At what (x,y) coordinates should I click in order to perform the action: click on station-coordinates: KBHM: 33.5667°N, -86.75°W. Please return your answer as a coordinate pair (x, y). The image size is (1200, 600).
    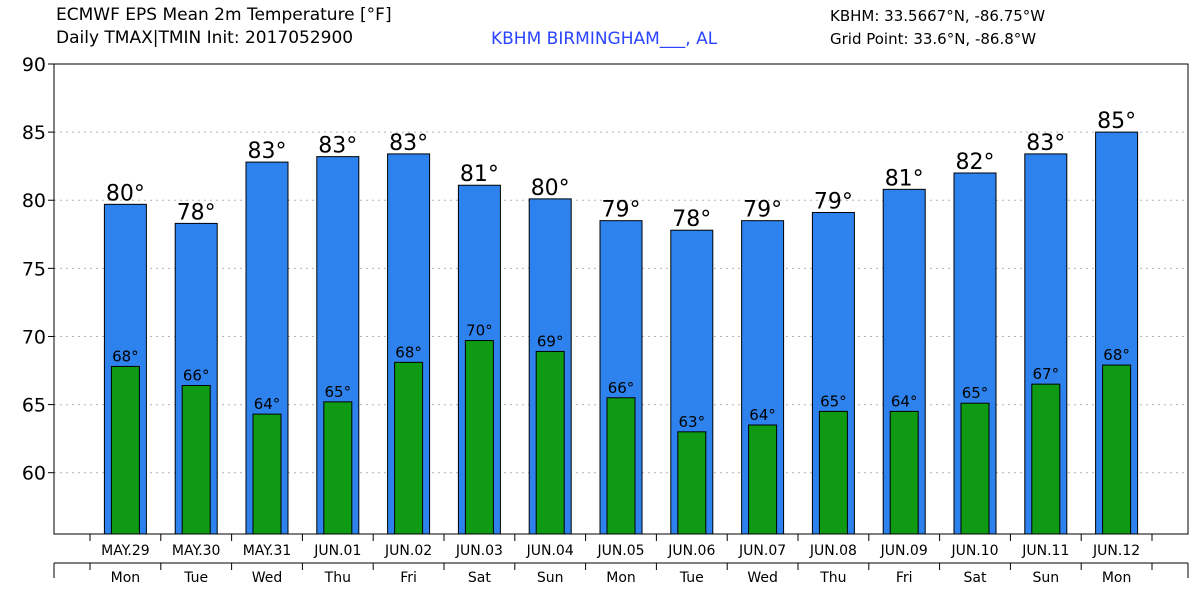
    Looking at the image, I should click on (938, 16).